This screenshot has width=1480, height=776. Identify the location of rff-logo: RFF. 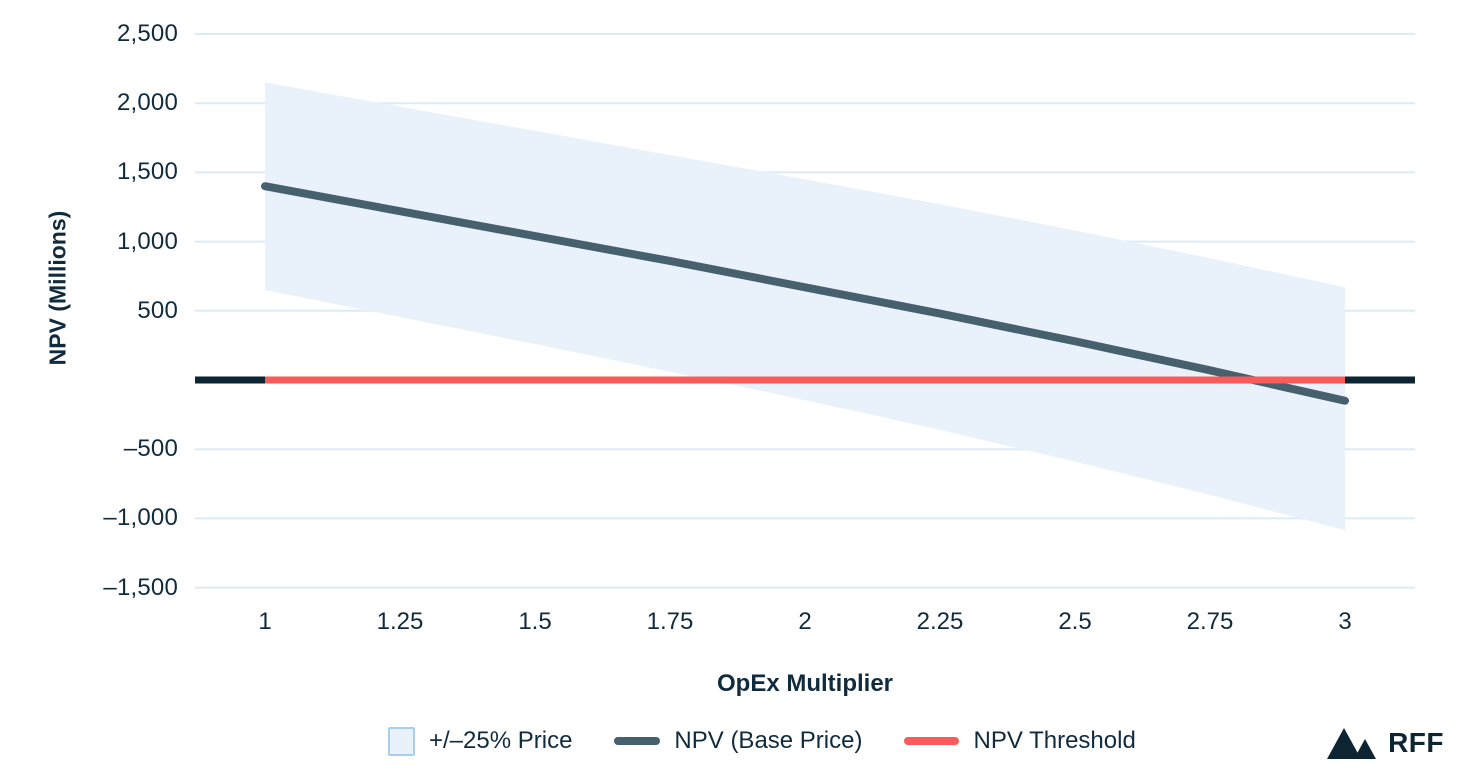
(1384, 743).